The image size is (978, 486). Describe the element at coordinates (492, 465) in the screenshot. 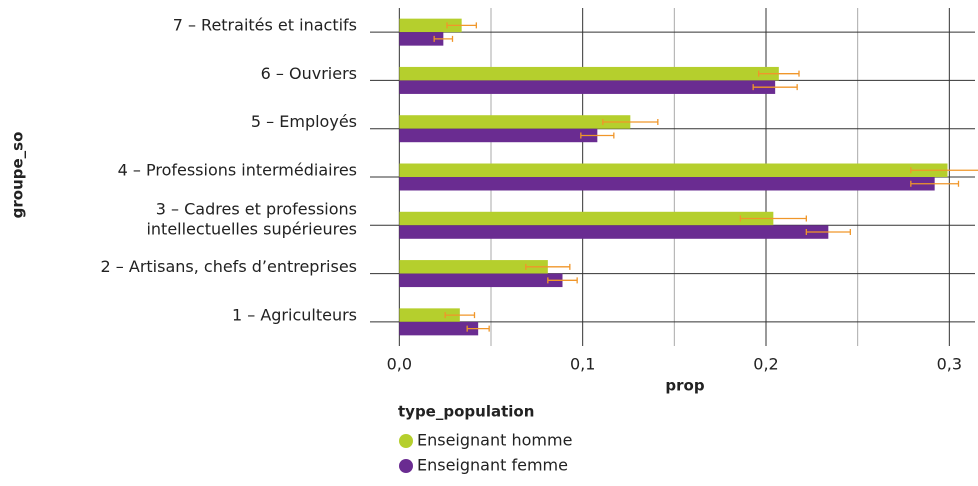

I see `legend-label: Enseignant femme` at that location.